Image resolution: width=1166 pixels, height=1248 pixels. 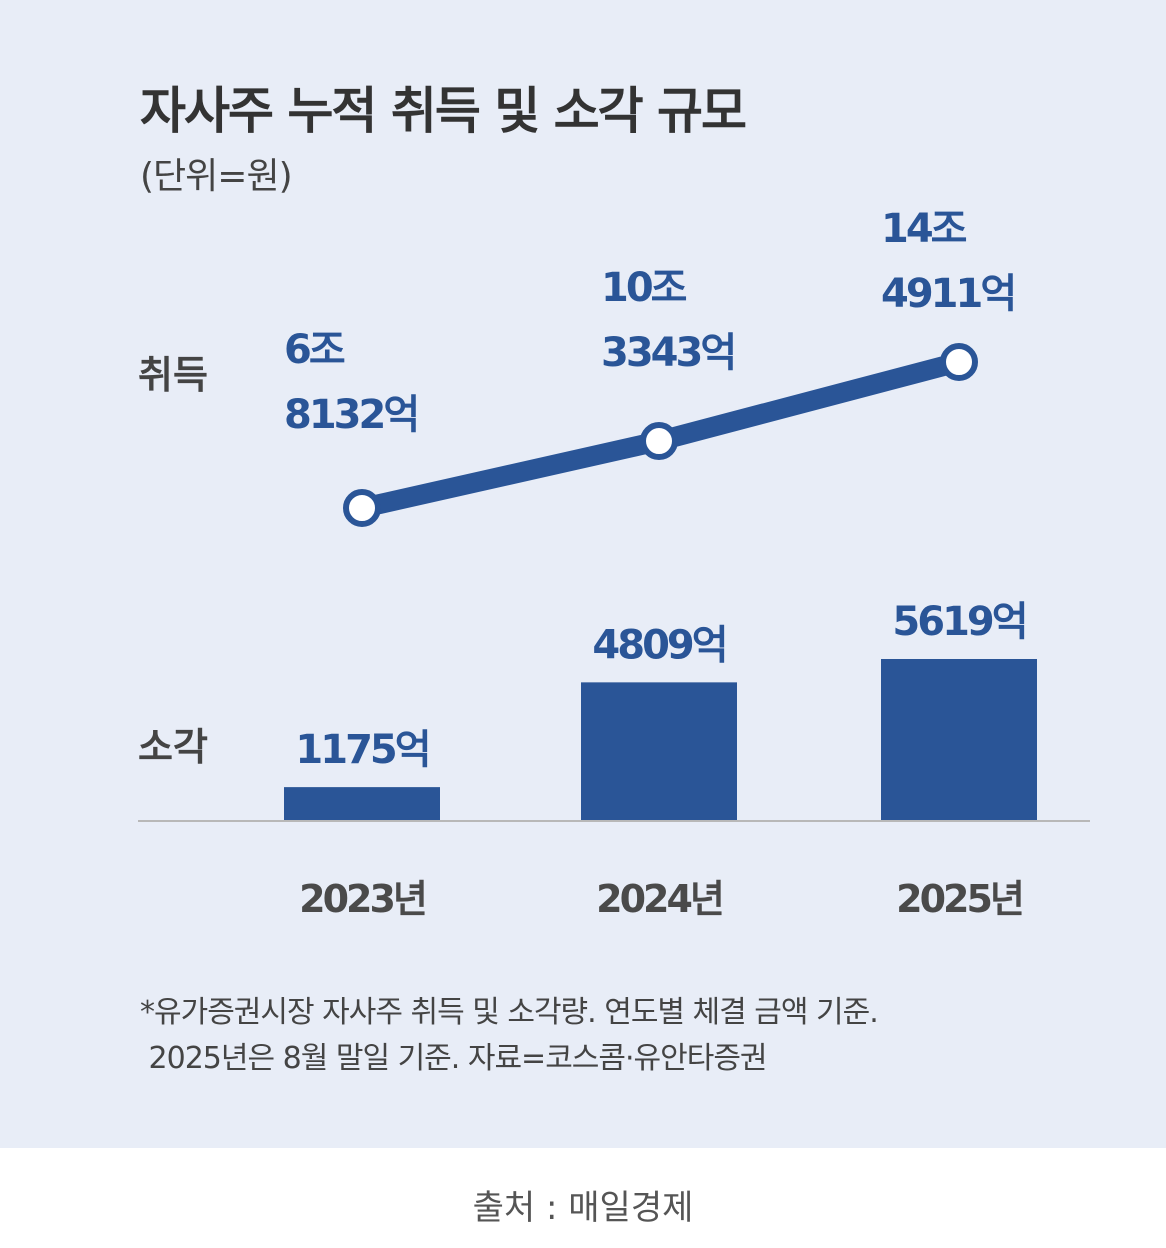 What do you see at coordinates (350, 415) in the screenshot?
I see `line-value-label-1-2: 8132억` at bounding box center [350, 415].